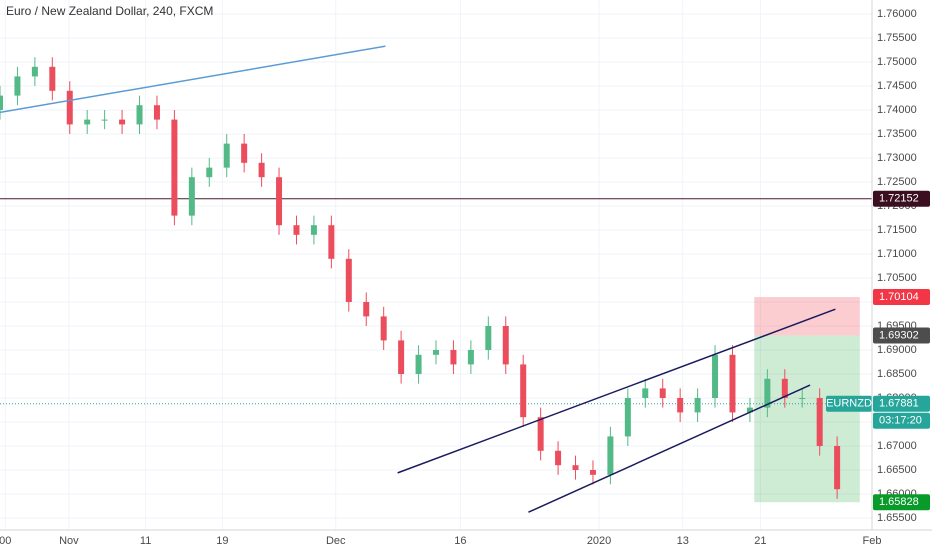  I want to click on x-tick-label: 00, so click(5, 541).